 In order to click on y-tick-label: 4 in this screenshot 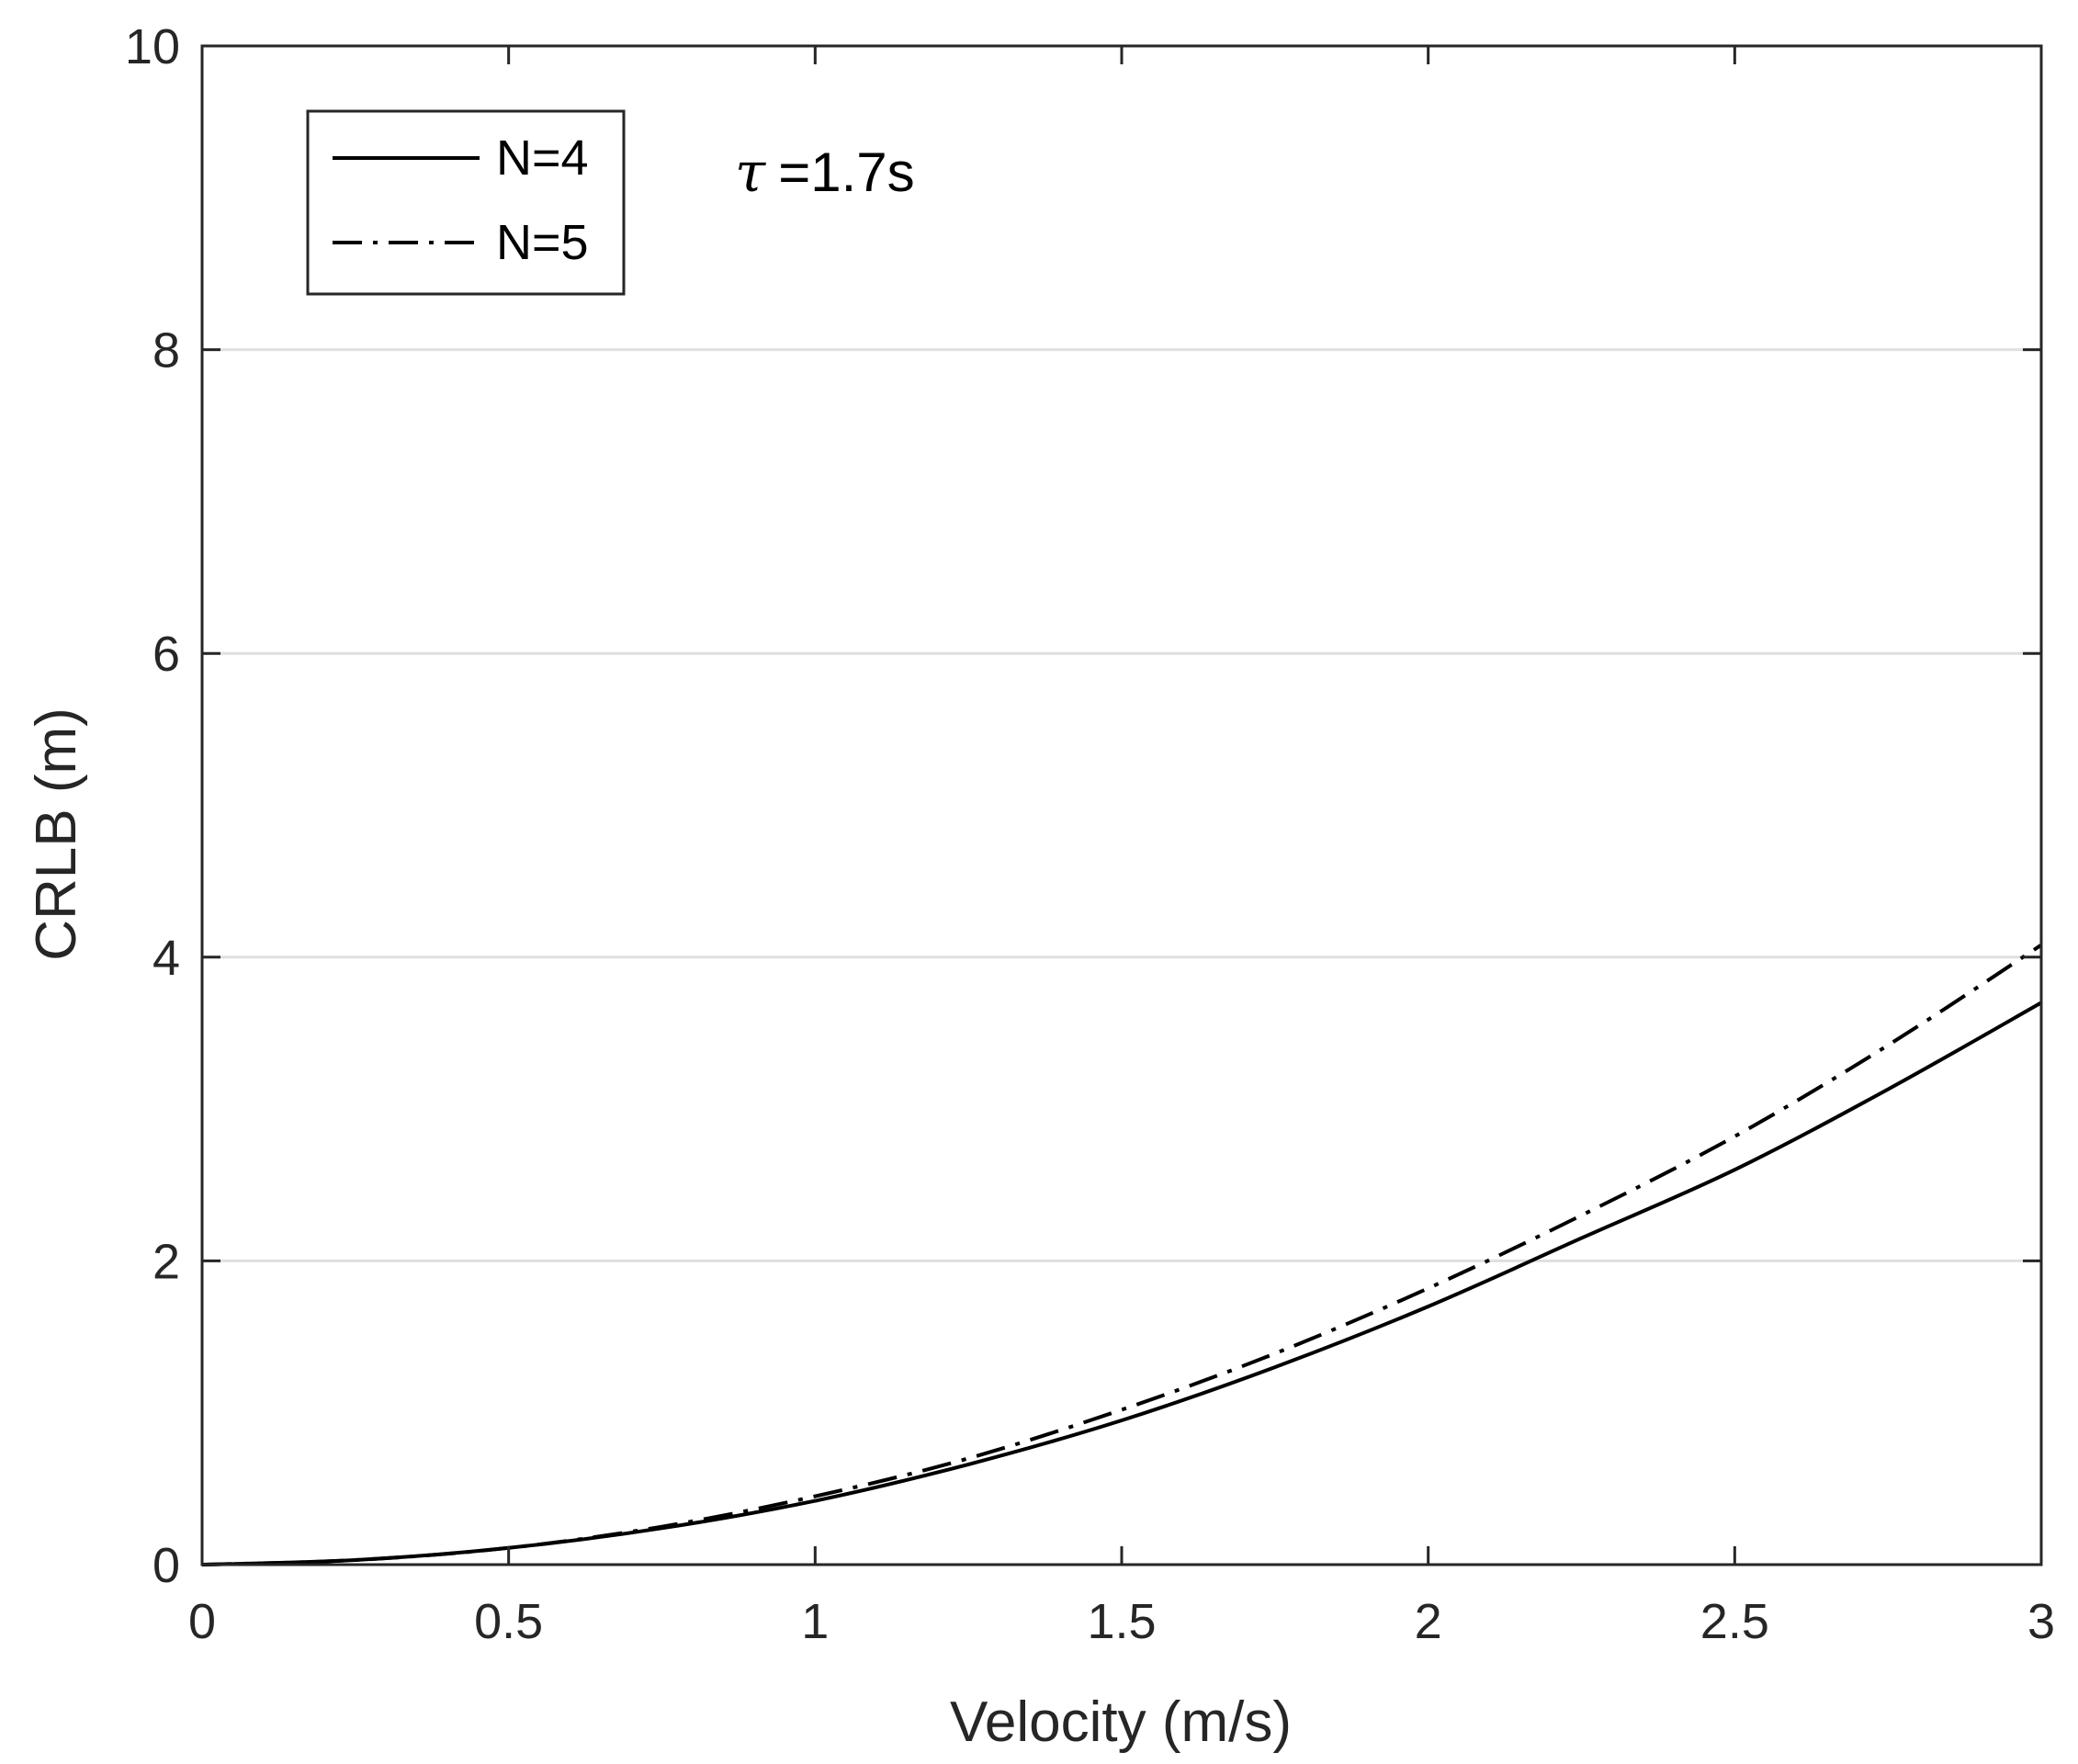, I will do `click(166, 959)`.